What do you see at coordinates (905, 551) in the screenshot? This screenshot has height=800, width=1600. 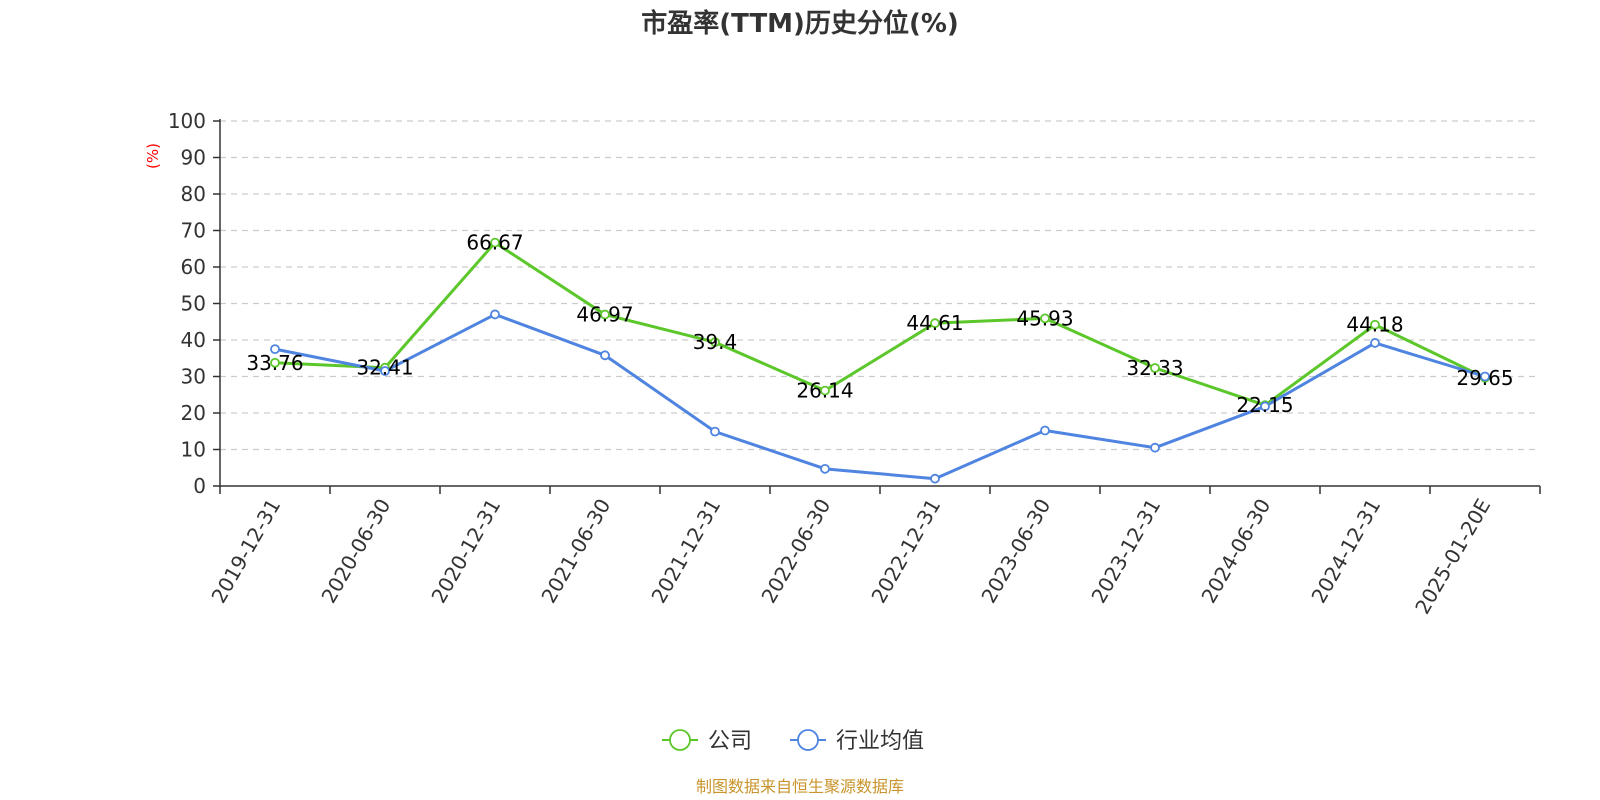 I see `x-tick-label: 2022-12-31` at bounding box center [905, 551].